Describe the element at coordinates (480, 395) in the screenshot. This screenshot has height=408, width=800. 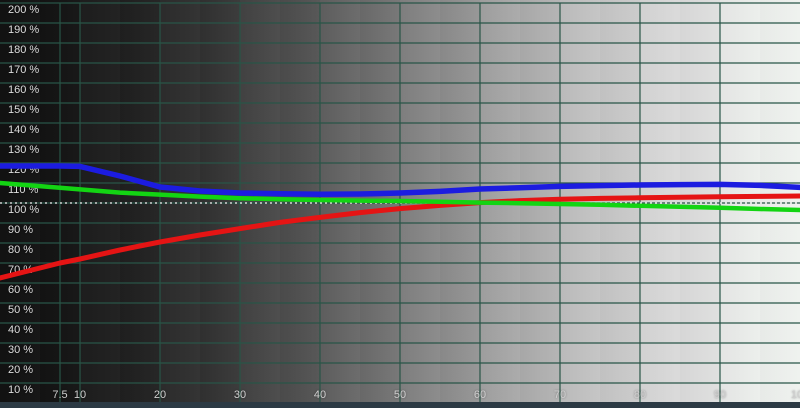
I see `x-tick-label: 60` at that location.